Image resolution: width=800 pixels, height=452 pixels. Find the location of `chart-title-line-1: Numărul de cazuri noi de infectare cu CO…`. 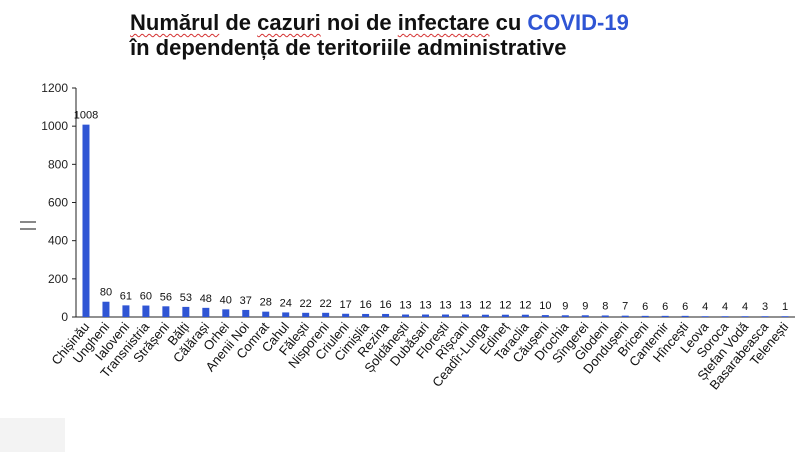

chart-title-line-1: Numărul de cazuri noi de infectare cu CO… is located at coordinates (379, 22).